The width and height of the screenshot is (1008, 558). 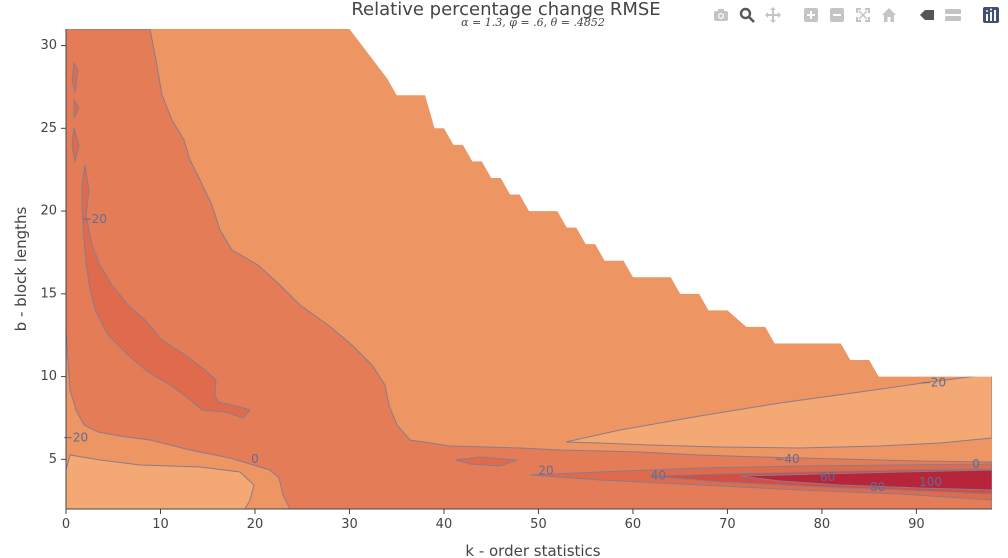 What do you see at coordinates (927, 15) in the screenshot?
I see `spike-lines-icon` at bounding box center [927, 15].